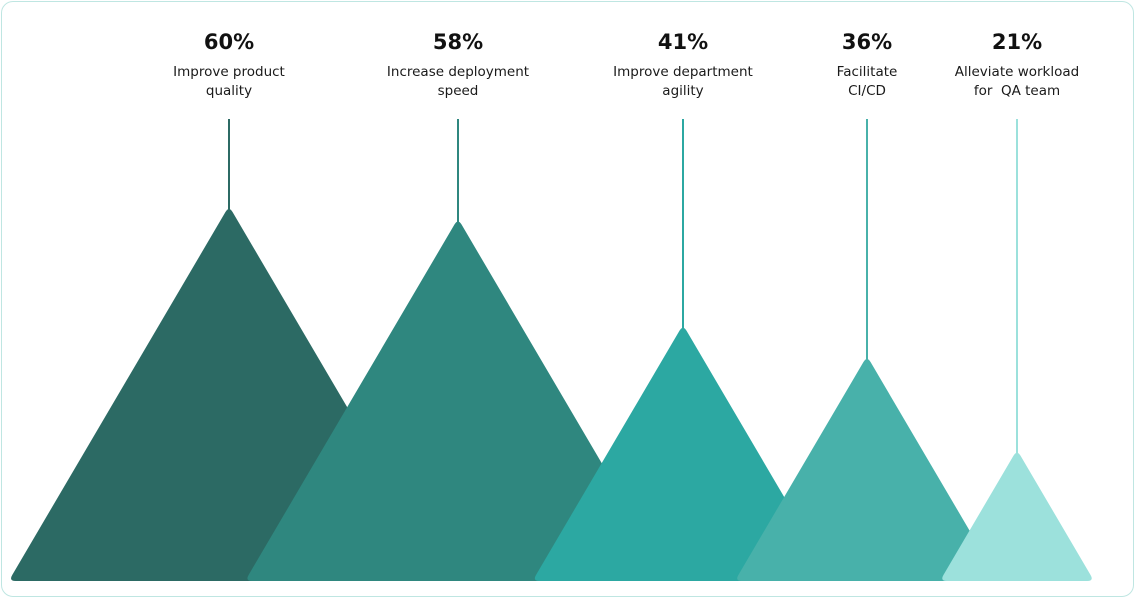  I want to click on category-label-4-line-1: Facilitate, so click(867, 72).